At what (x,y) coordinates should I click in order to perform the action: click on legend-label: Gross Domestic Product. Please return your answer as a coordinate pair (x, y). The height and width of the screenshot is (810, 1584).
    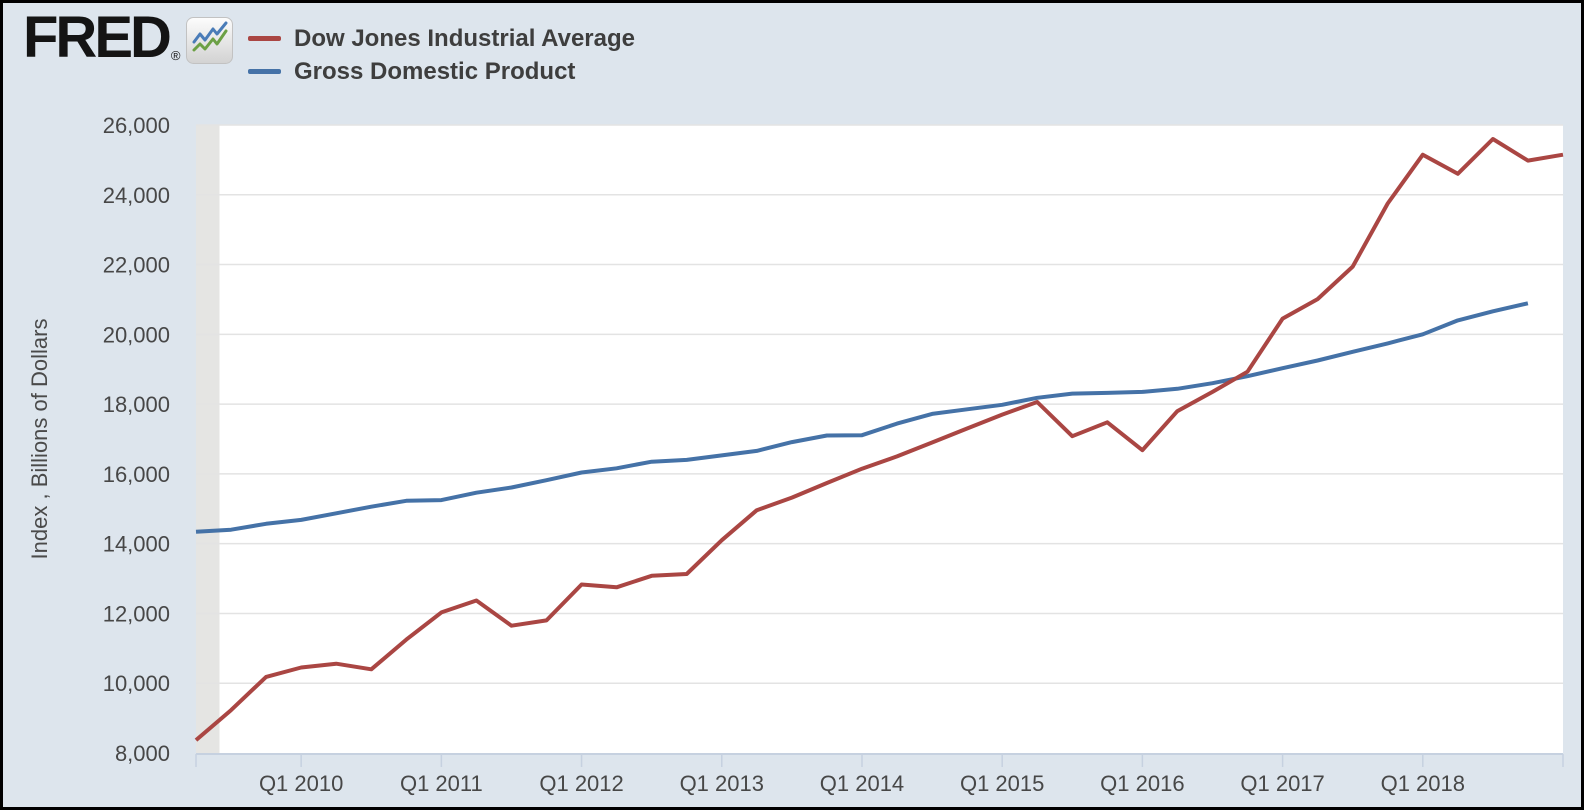
    Looking at the image, I should click on (435, 71).